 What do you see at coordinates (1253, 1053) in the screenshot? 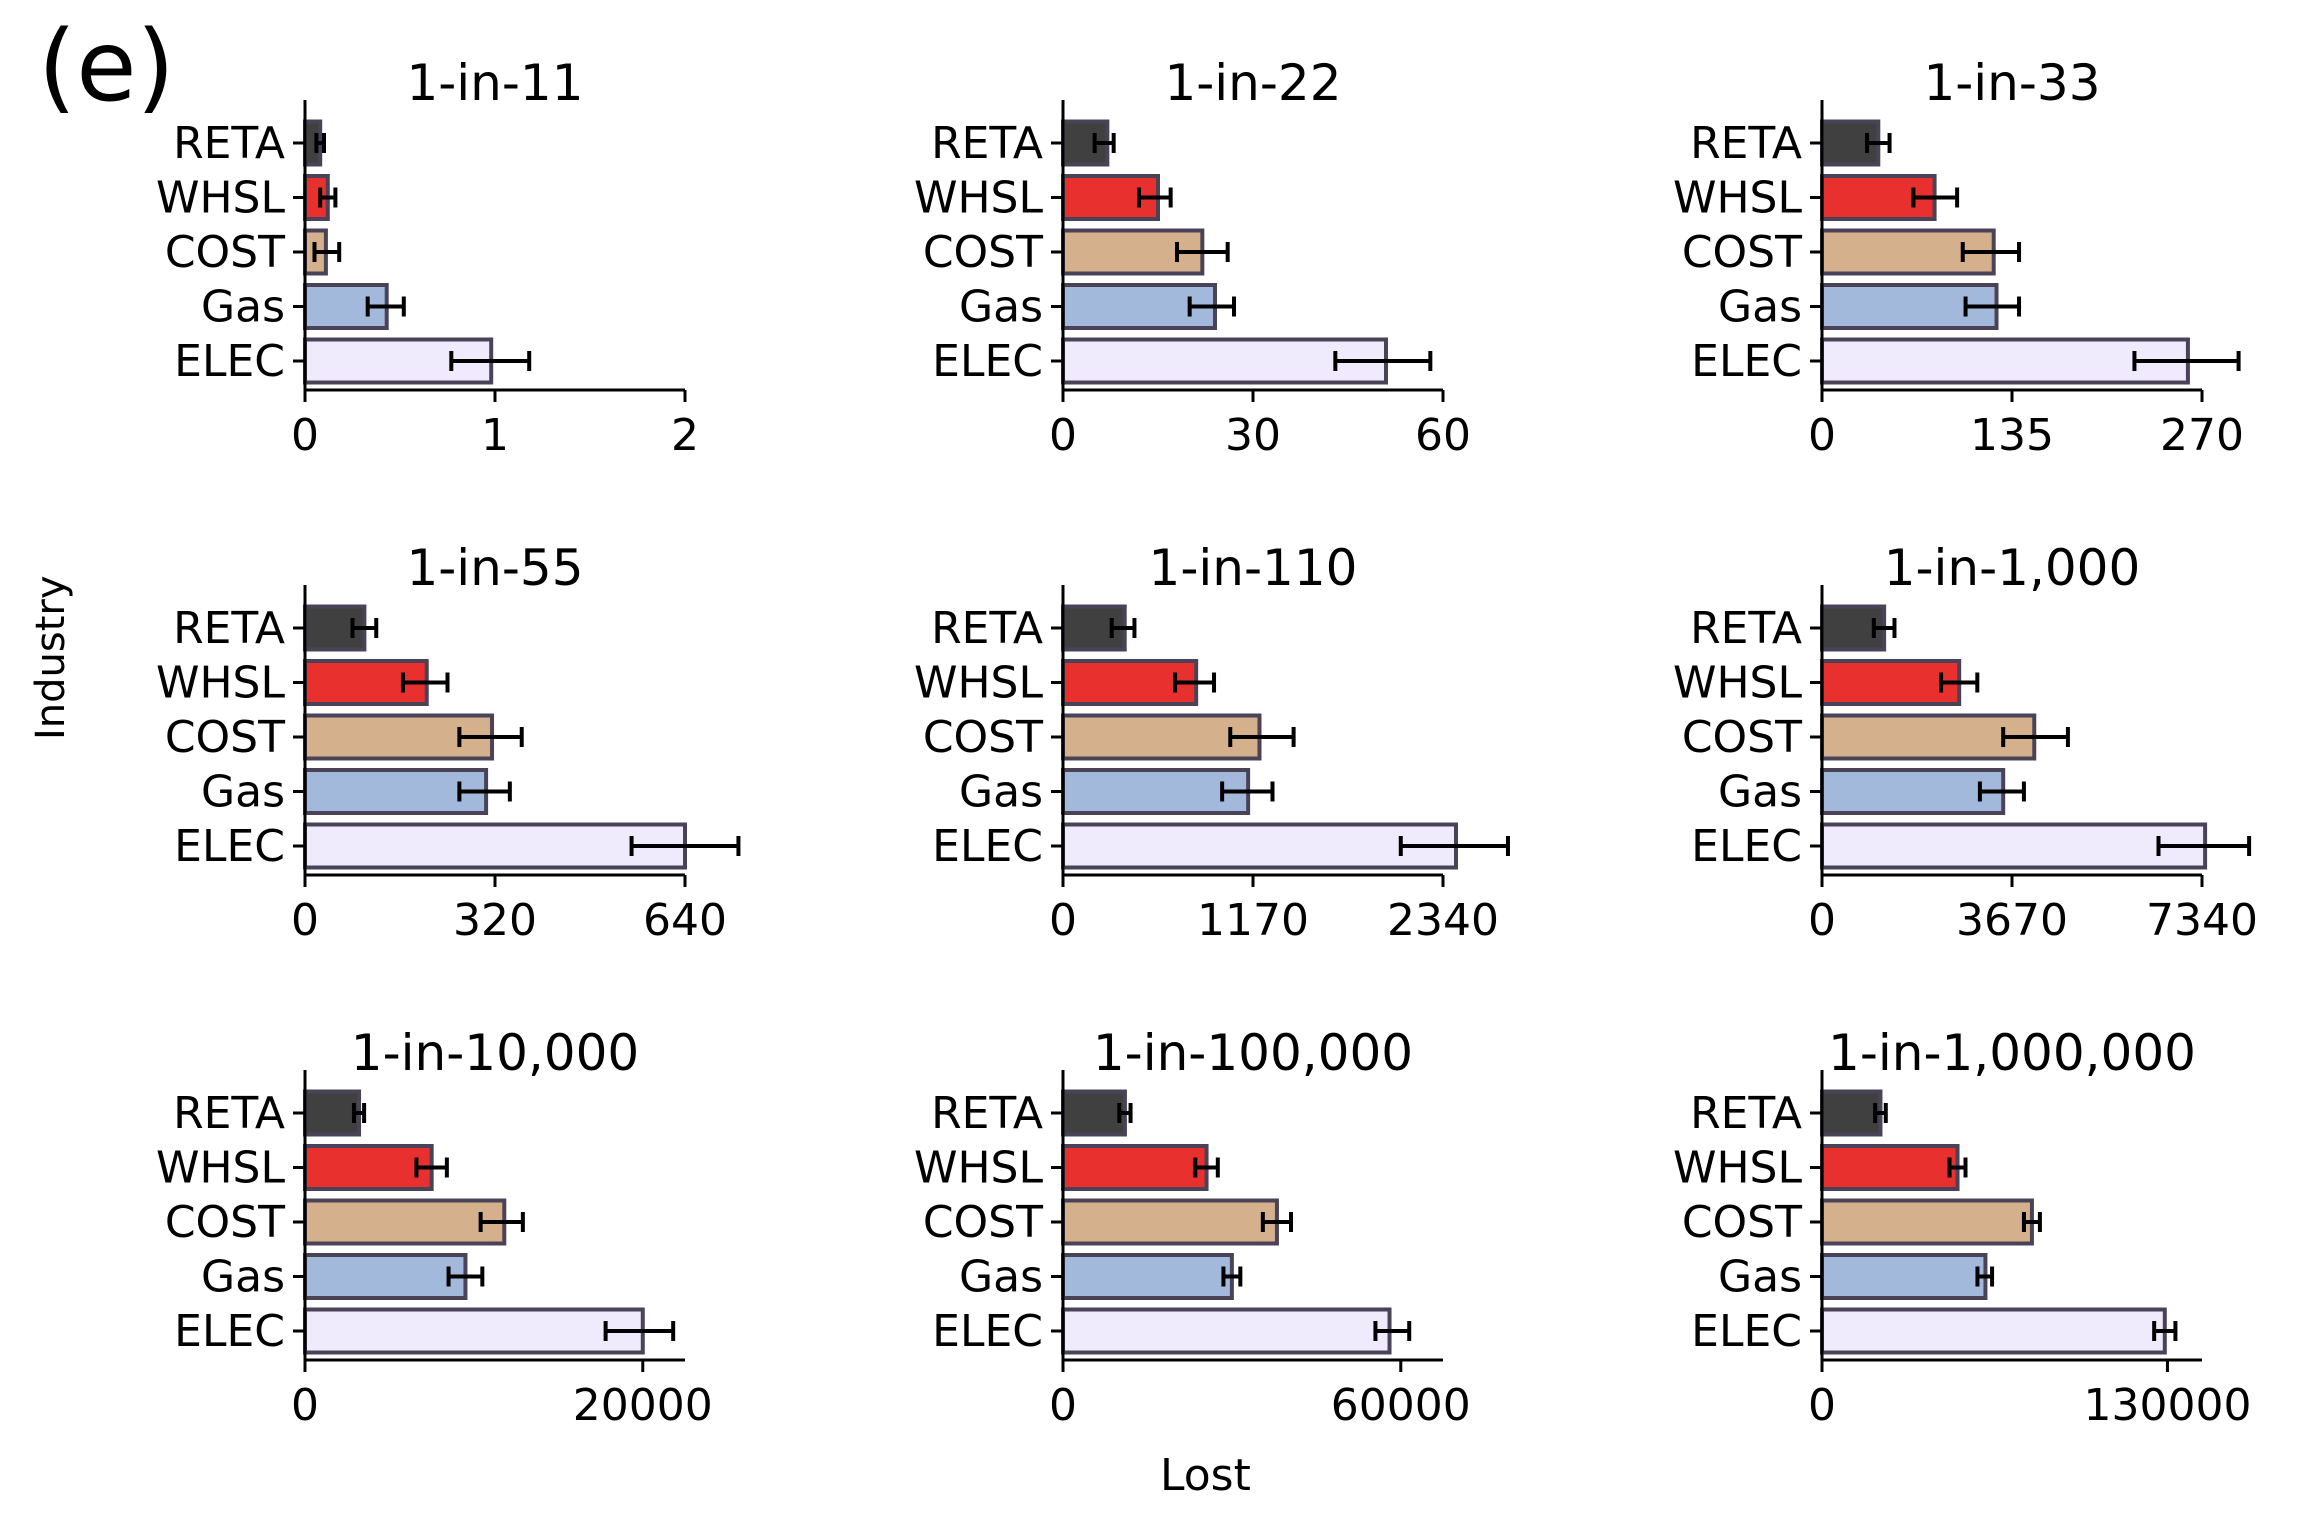
I see `chart-title: 1-in-100,000` at bounding box center [1253, 1053].